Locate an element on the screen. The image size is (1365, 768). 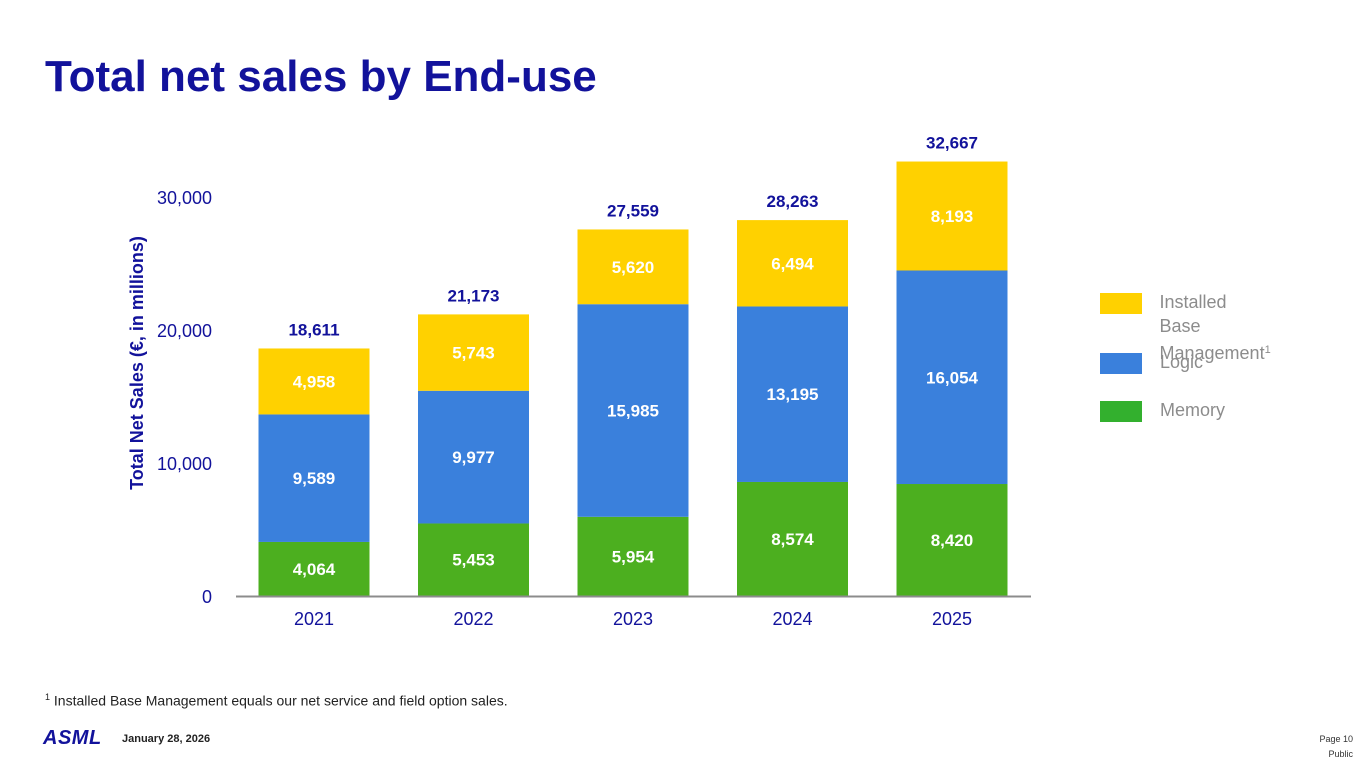
y-tick-label: 30,000 is located at coordinates (184, 198).